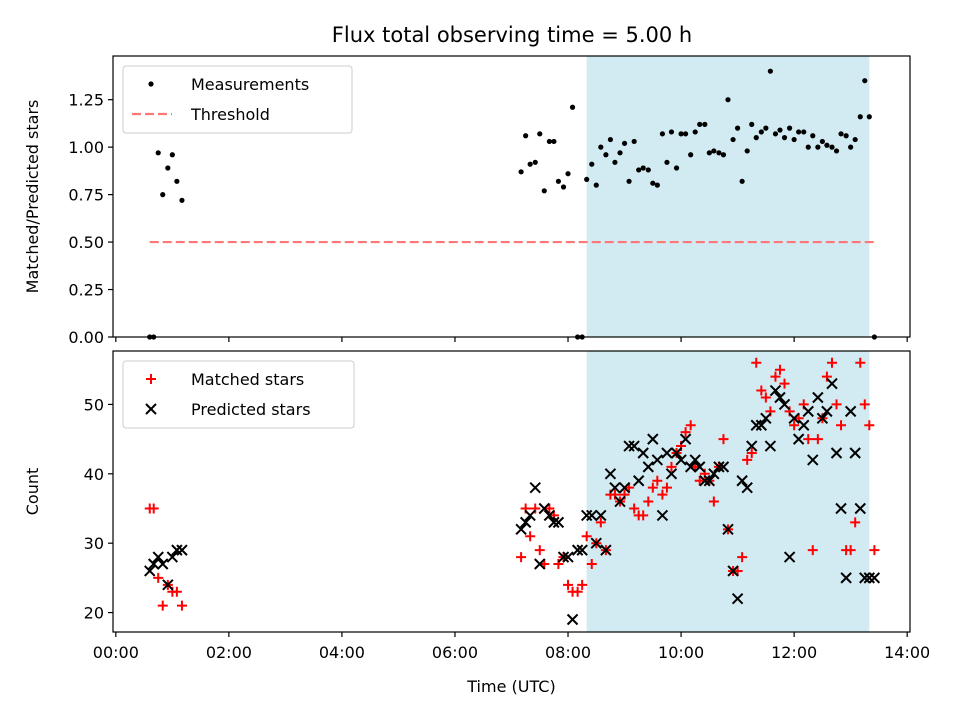  What do you see at coordinates (86, 147) in the screenshot?
I see `y-tick-label: 1.00` at bounding box center [86, 147].